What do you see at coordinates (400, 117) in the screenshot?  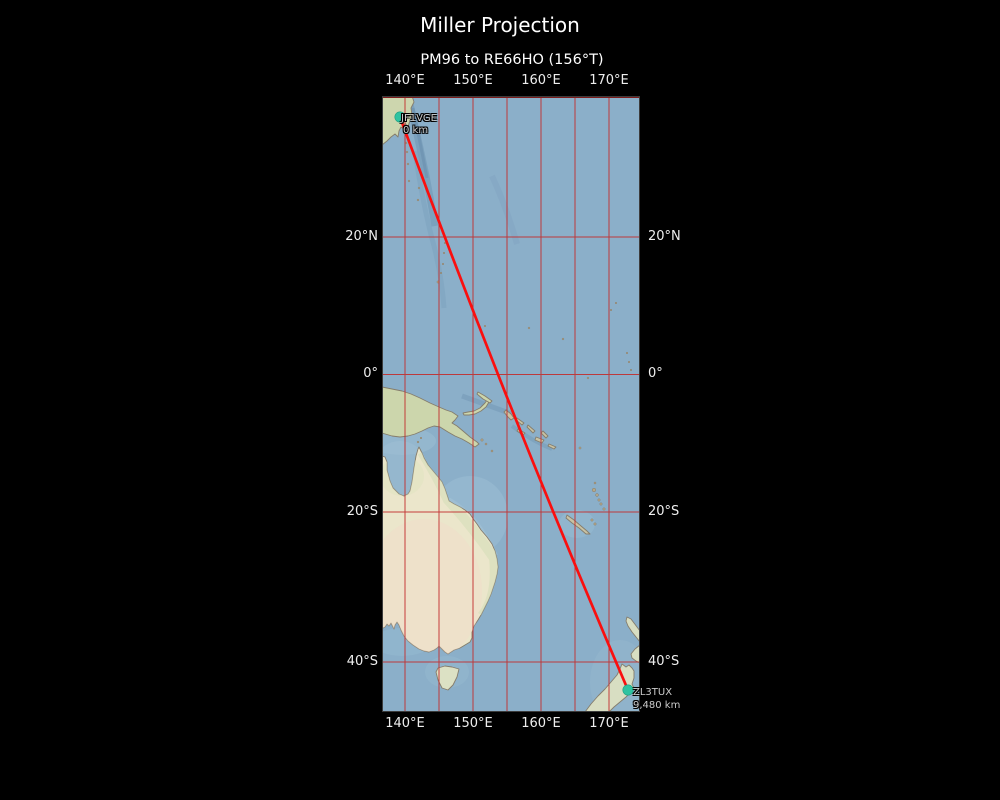 I see `start-marker` at bounding box center [400, 117].